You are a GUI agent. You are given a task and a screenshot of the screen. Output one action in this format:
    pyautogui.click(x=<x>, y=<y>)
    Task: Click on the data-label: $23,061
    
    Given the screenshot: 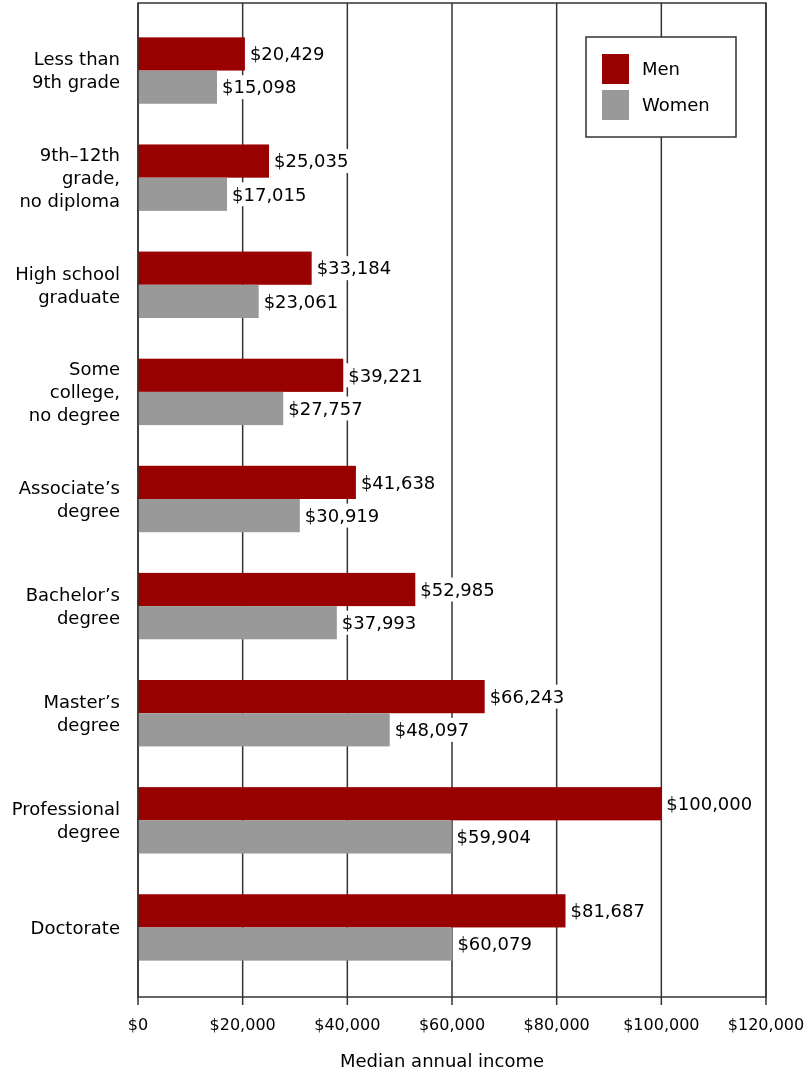 What is the action you would take?
    pyautogui.click(x=301, y=301)
    